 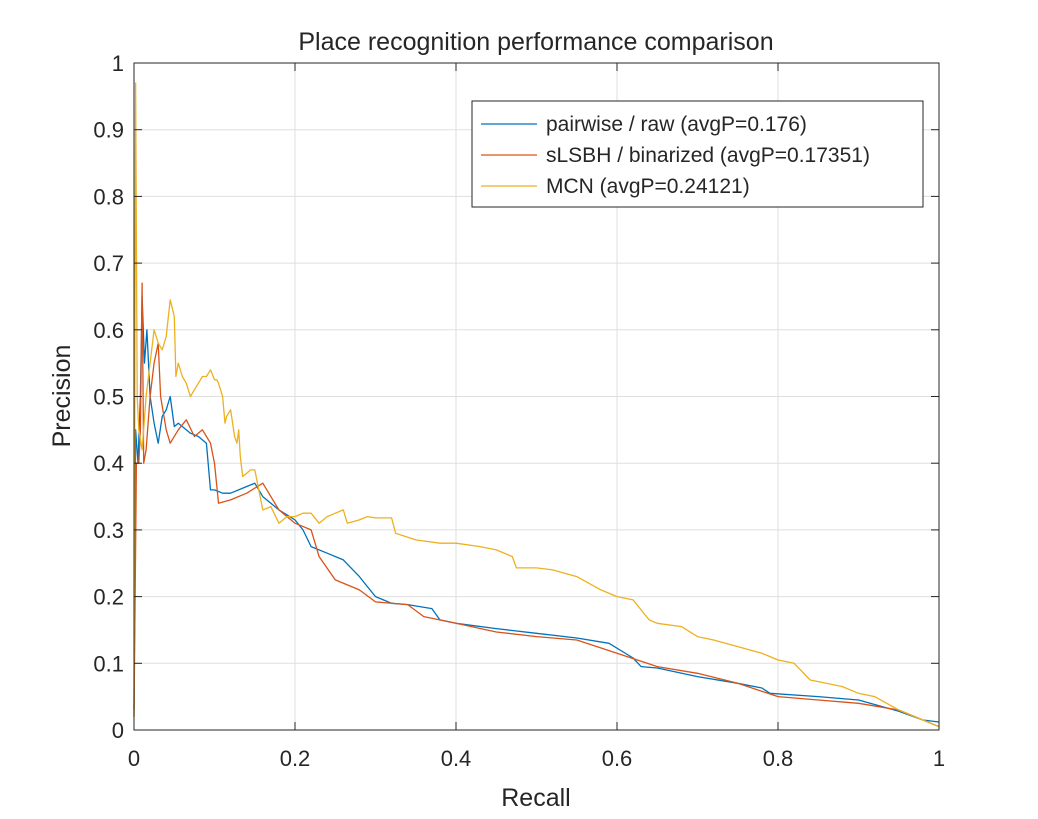 What do you see at coordinates (108, 463) in the screenshot?
I see `y-tick-label: 0.4` at bounding box center [108, 463].